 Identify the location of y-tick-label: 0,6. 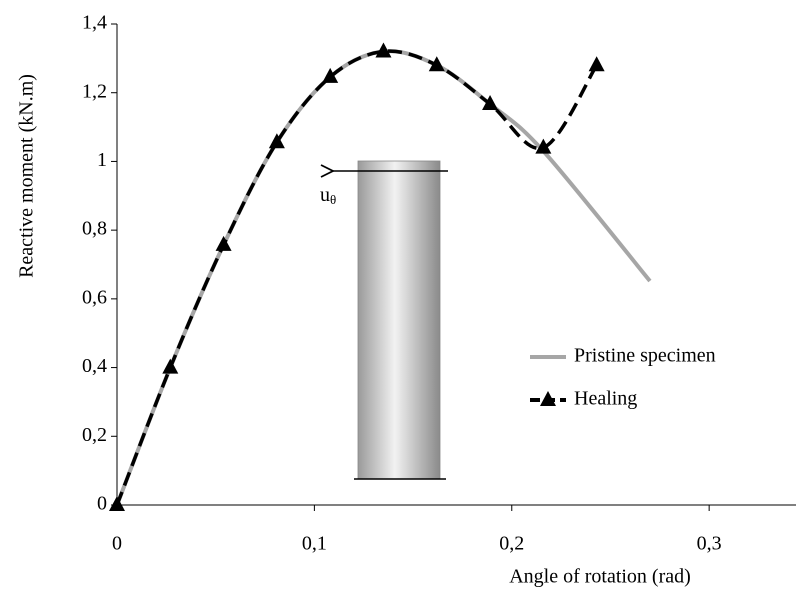
(94, 297).